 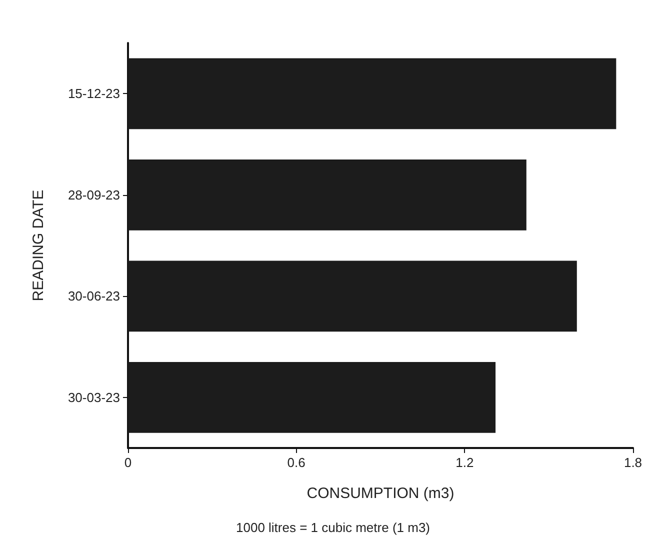 I want to click on y-tick-label: 30-06-23, so click(x=94, y=296).